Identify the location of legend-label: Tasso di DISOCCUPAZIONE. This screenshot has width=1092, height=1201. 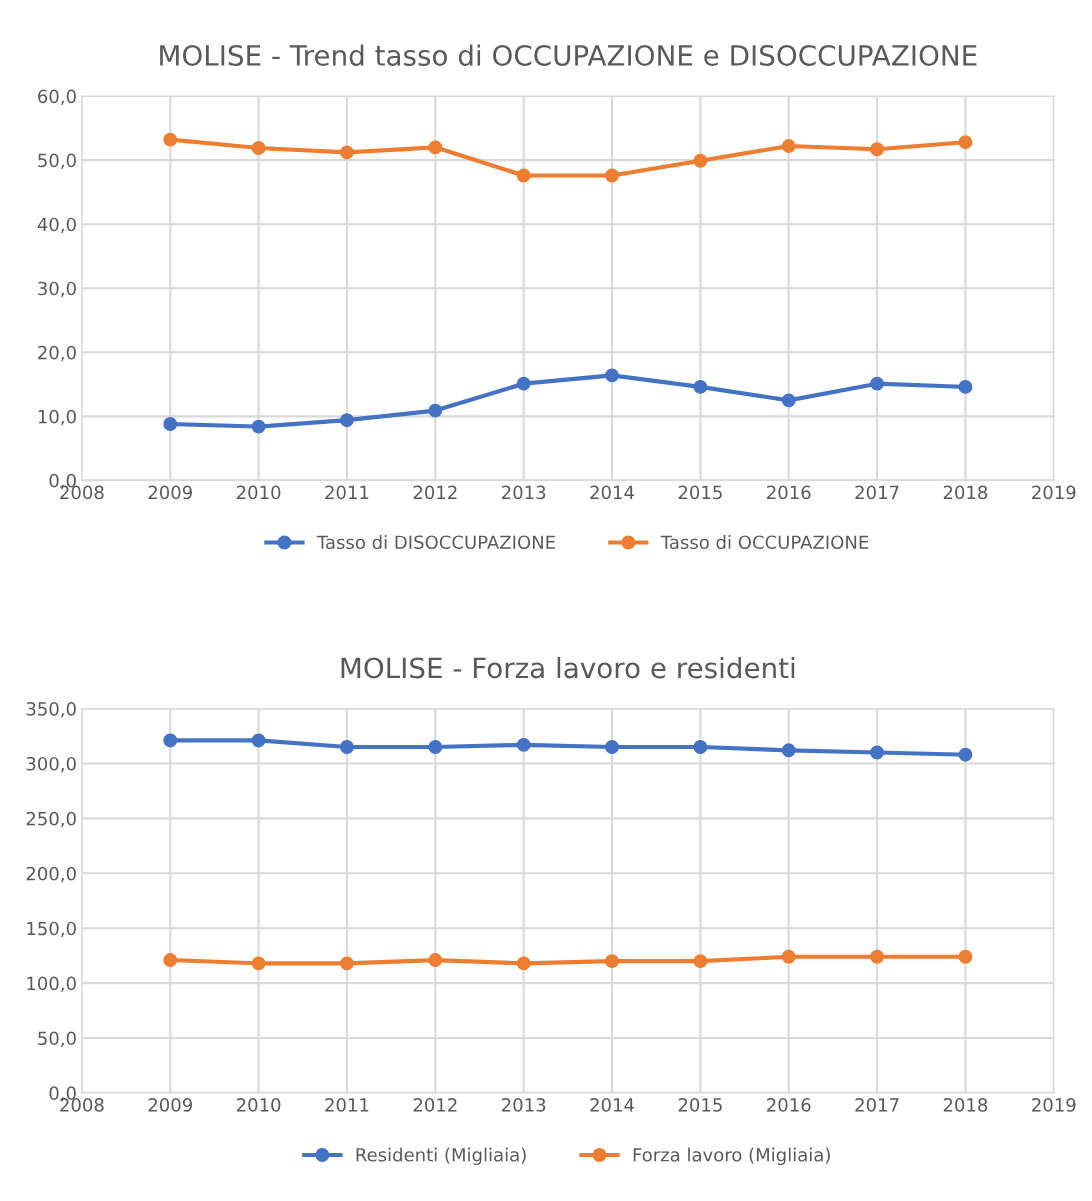
(435, 542).